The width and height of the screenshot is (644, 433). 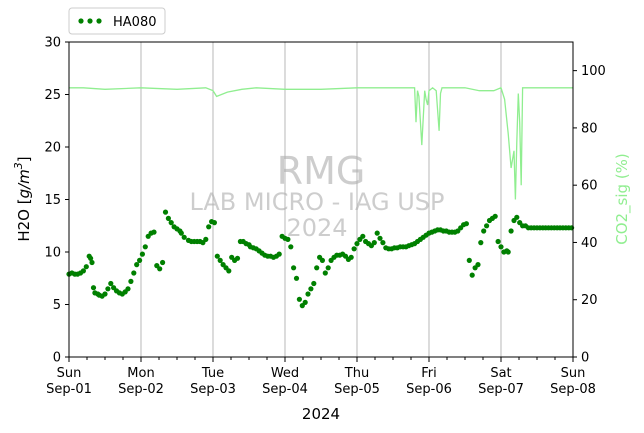 I want to click on x-tick-label-day: Thu, so click(x=356, y=373).